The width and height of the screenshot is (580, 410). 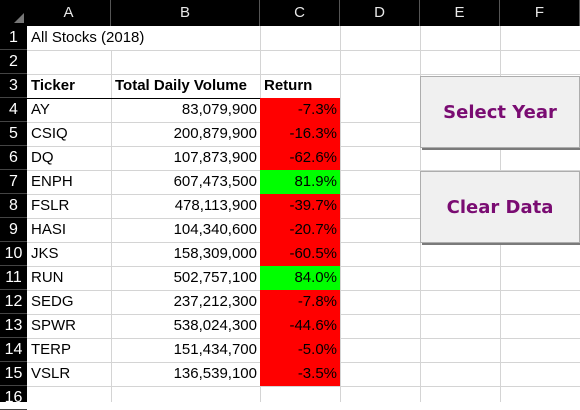 I want to click on clear-data-label: Clear Data, so click(x=500, y=207).